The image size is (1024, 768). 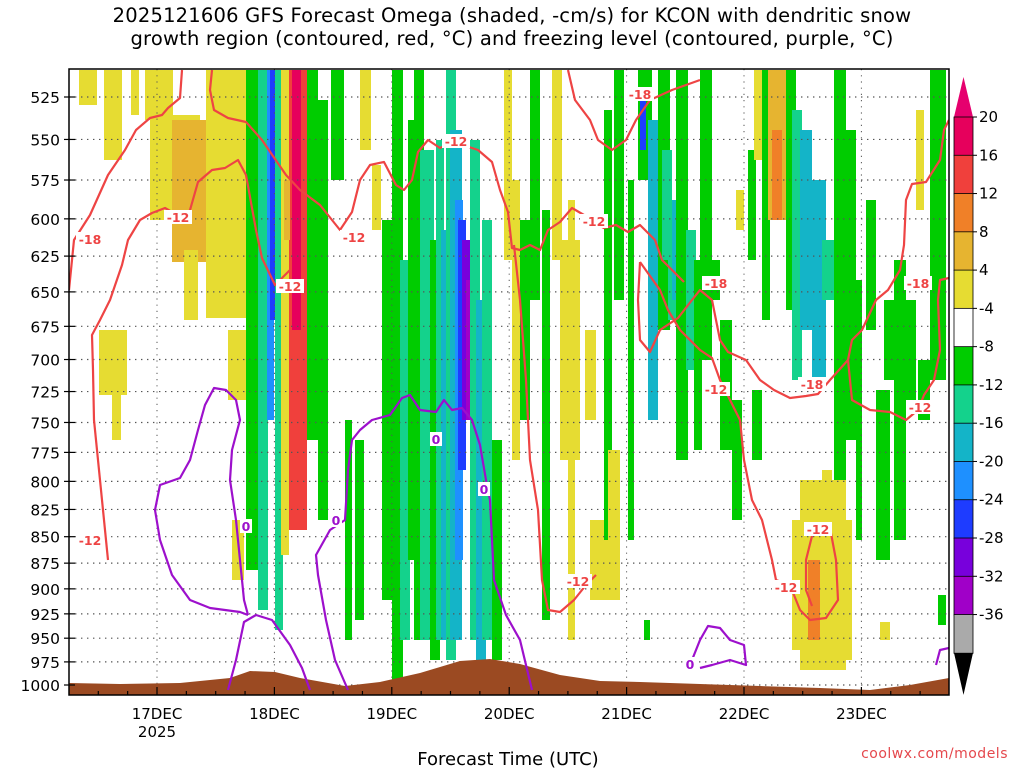 What do you see at coordinates (988, 155) in the screenshot?
I see `colorbar-label: 16` at bounding box center [988, 155].